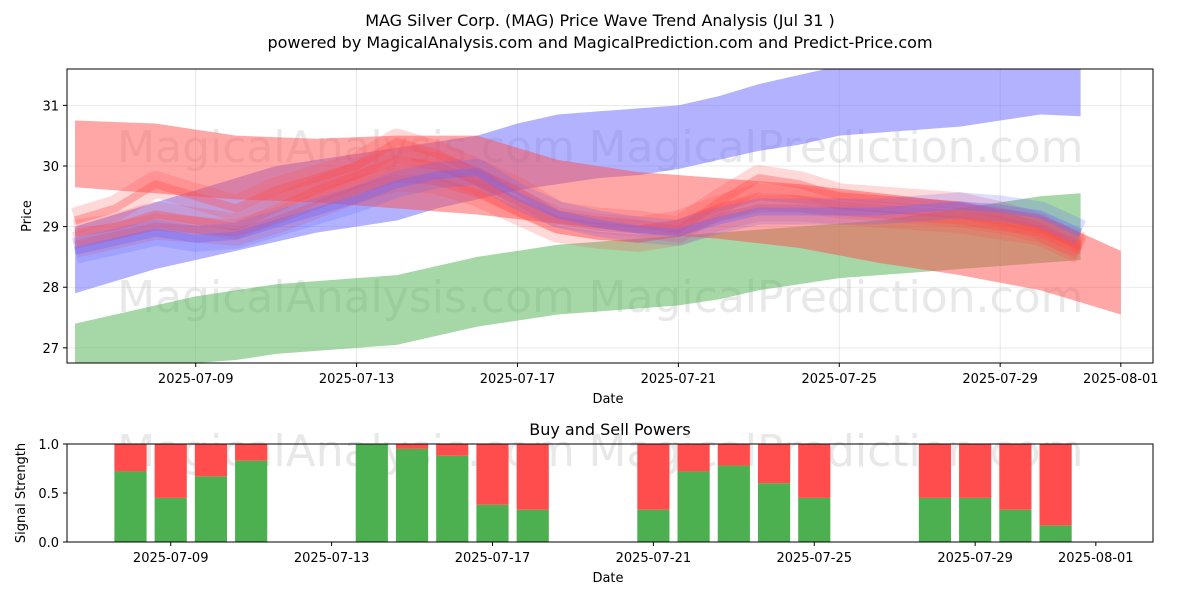 This screenshot has width=1200, height=600. I want to click on blue-wave-line, so click(578, 211).